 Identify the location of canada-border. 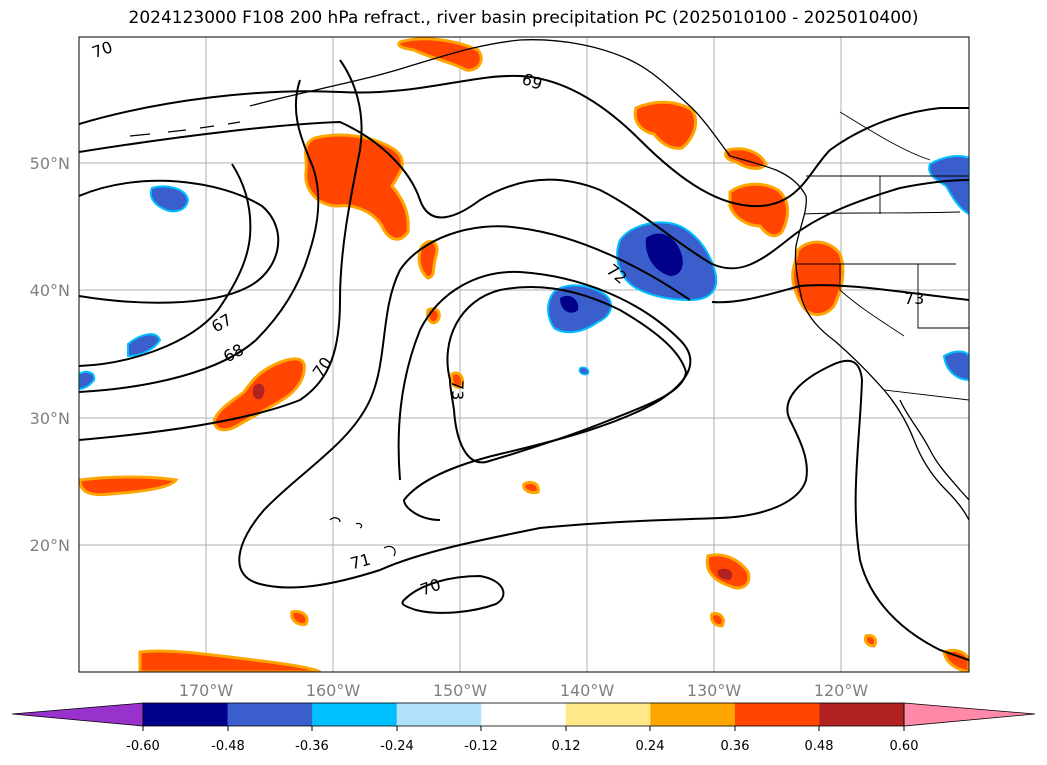
(885, 136).